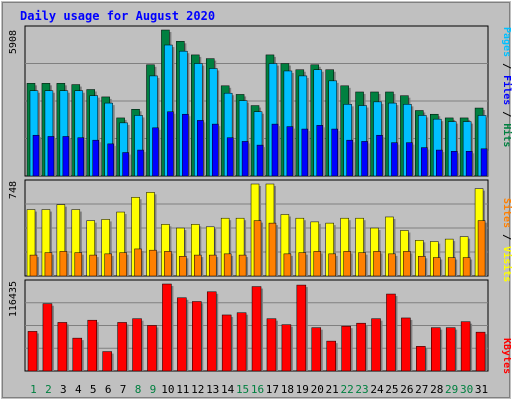 This screenshot has width=512, height=405. I want to click on legend-sites: Sites, so click(506, 213).